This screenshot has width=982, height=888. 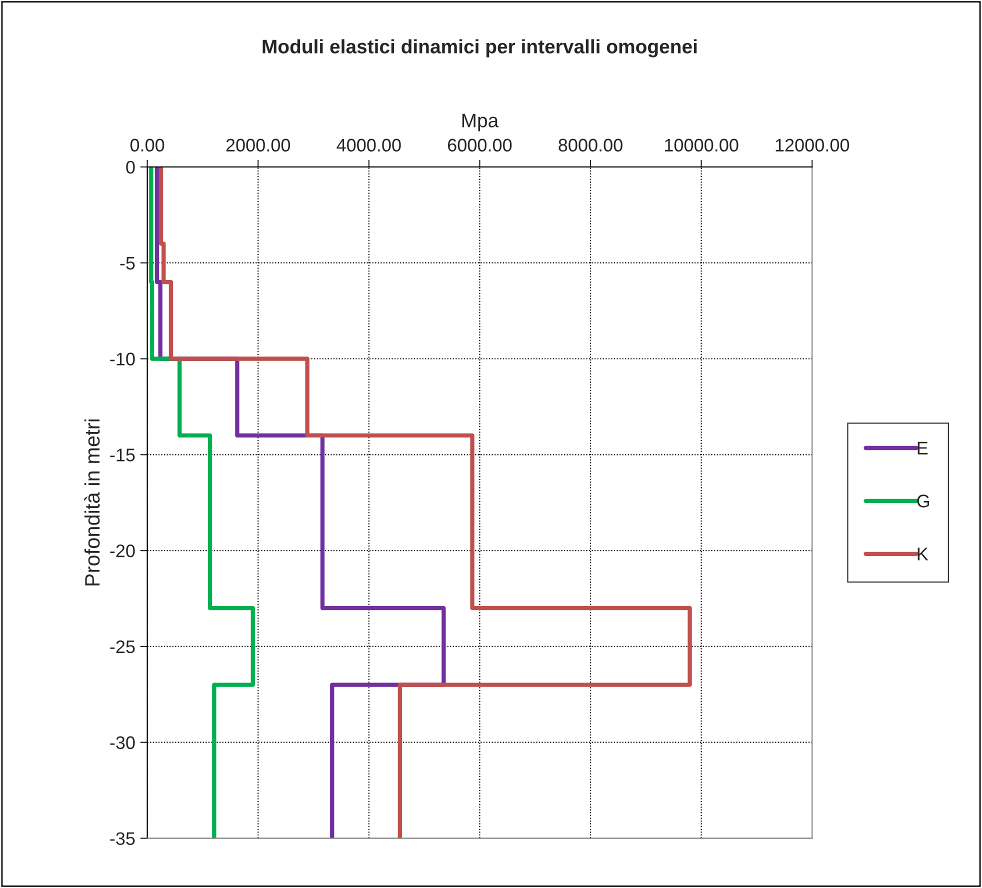 I want to click on x-tick-label: 4000.00, so click(x=368, y=145).